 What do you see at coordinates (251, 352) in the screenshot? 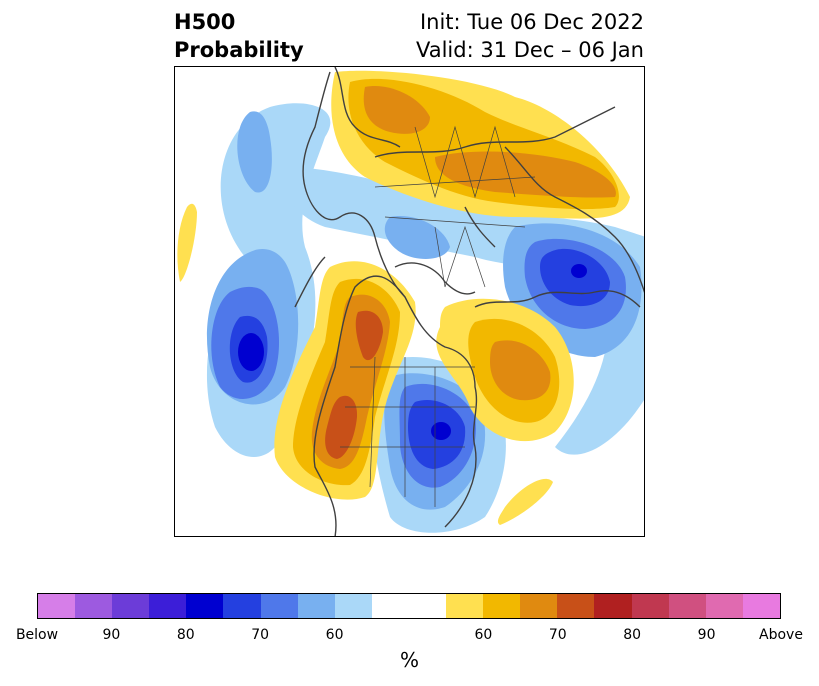
I see `below-core-pacific` at bounding box center [251, 352].